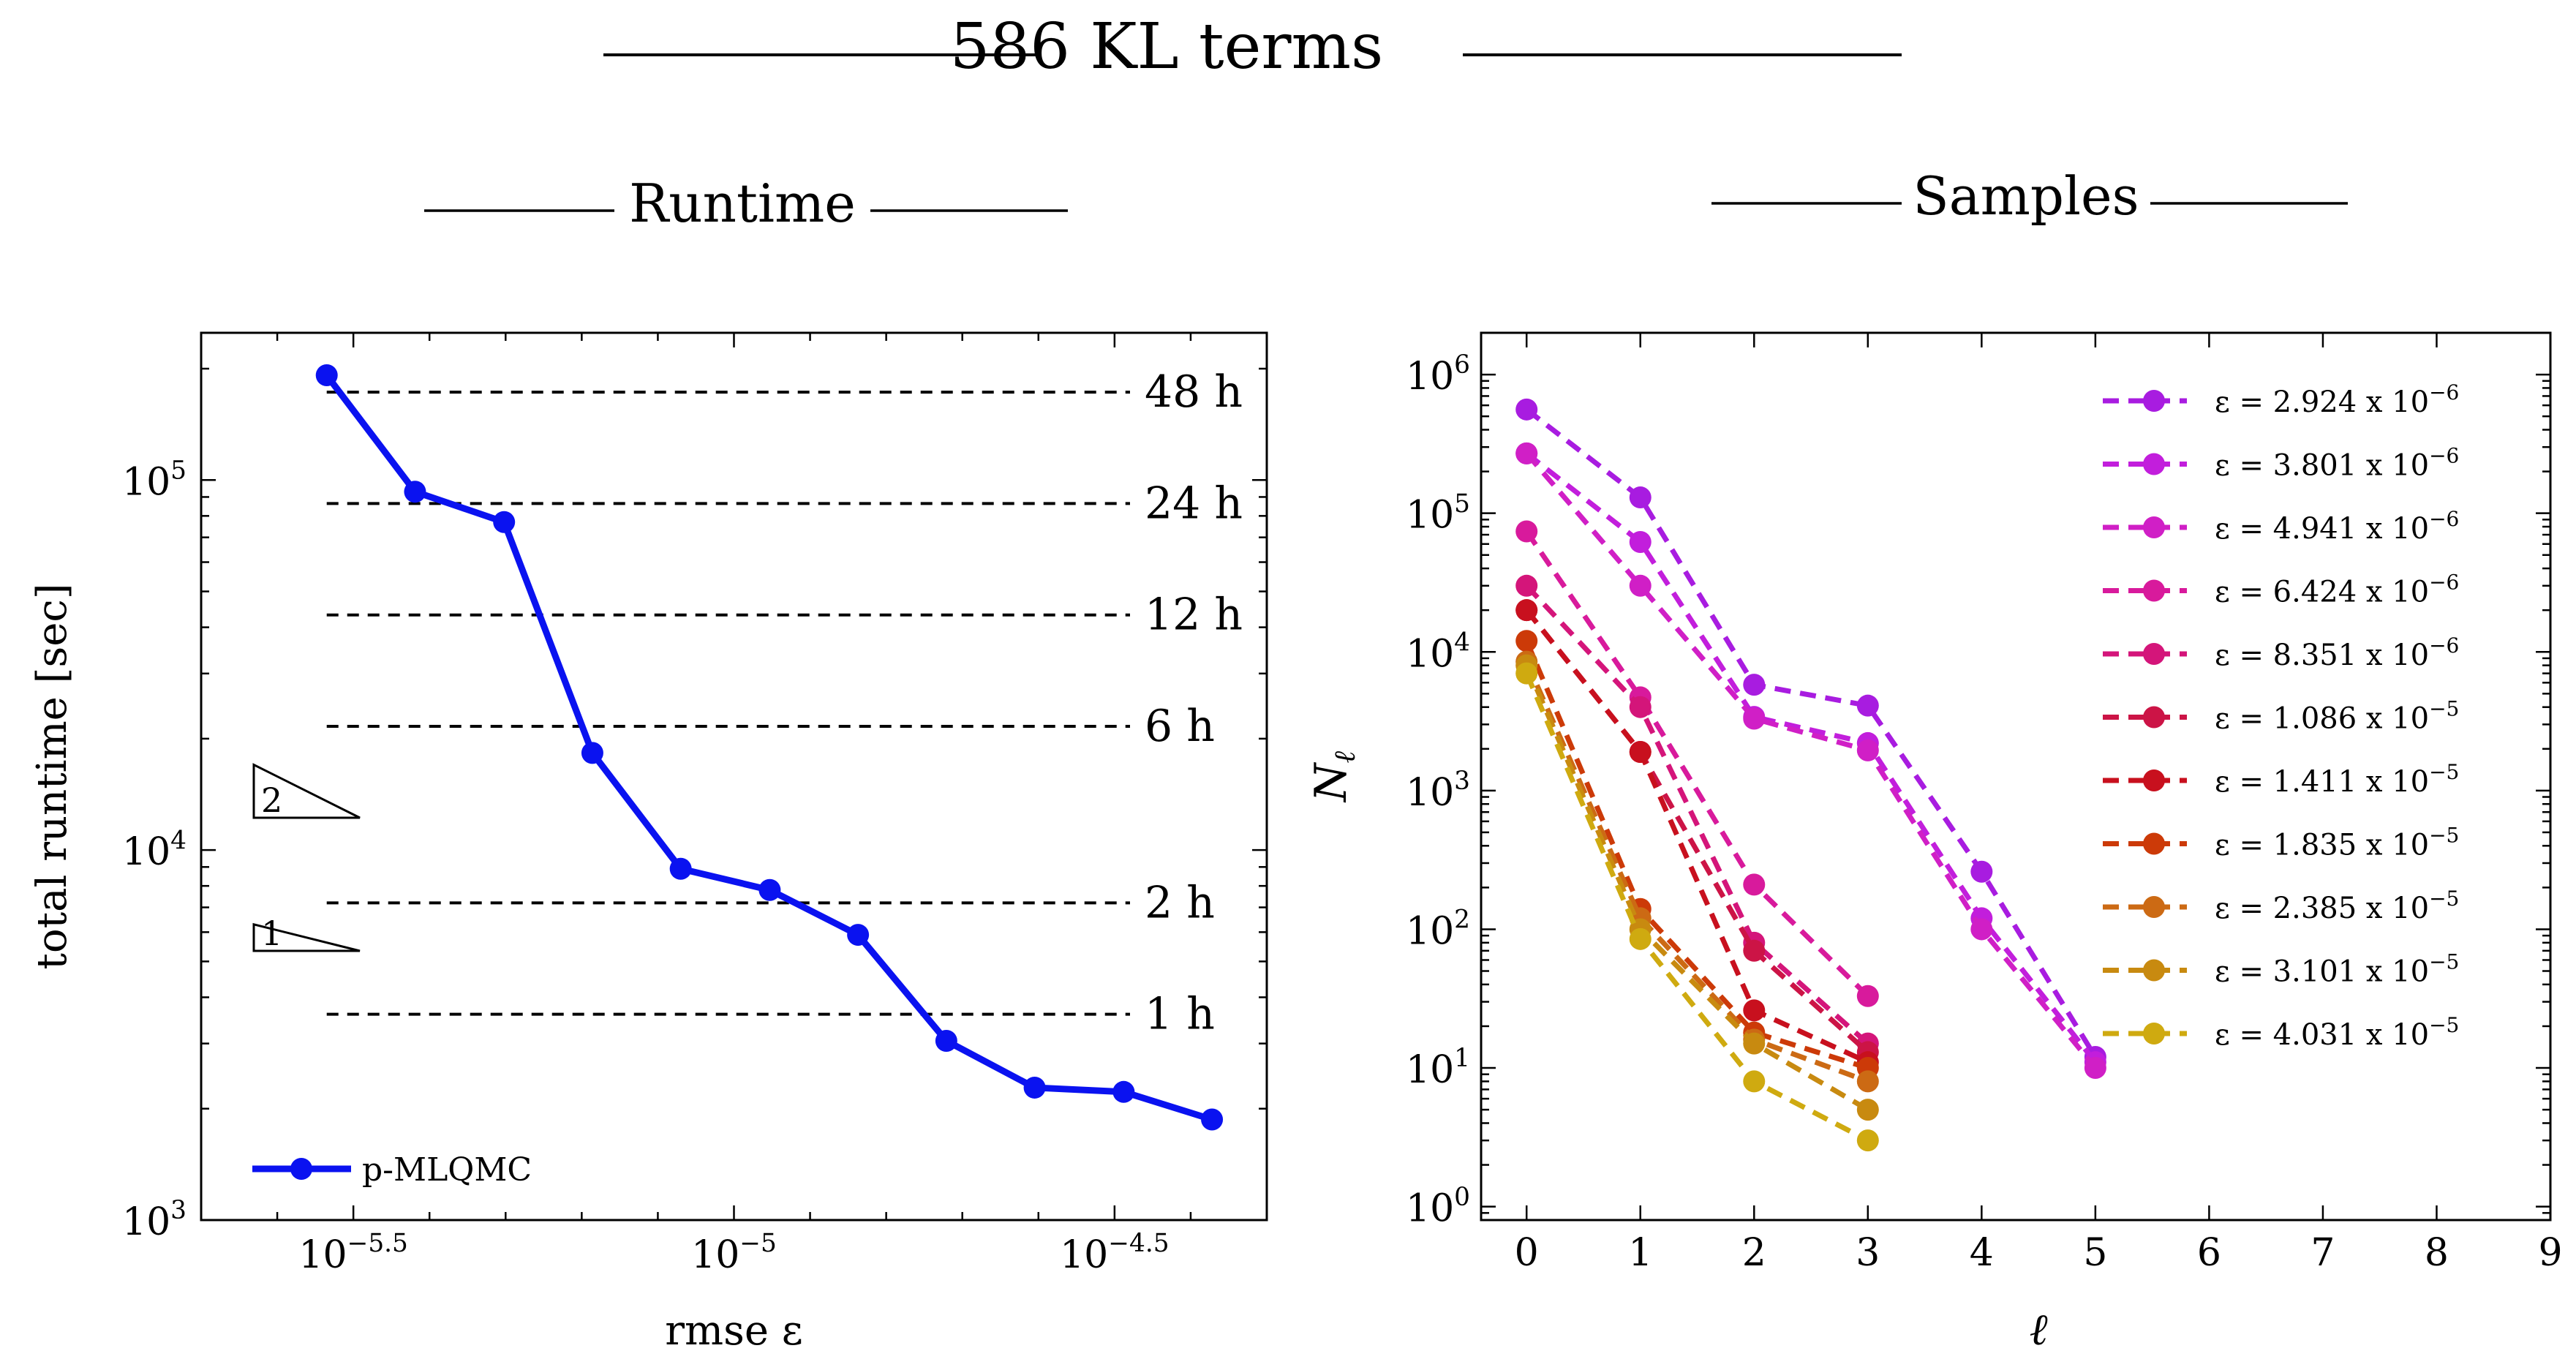  I want to click on runtime-reference-label: 12 h, so click(1194, 615).